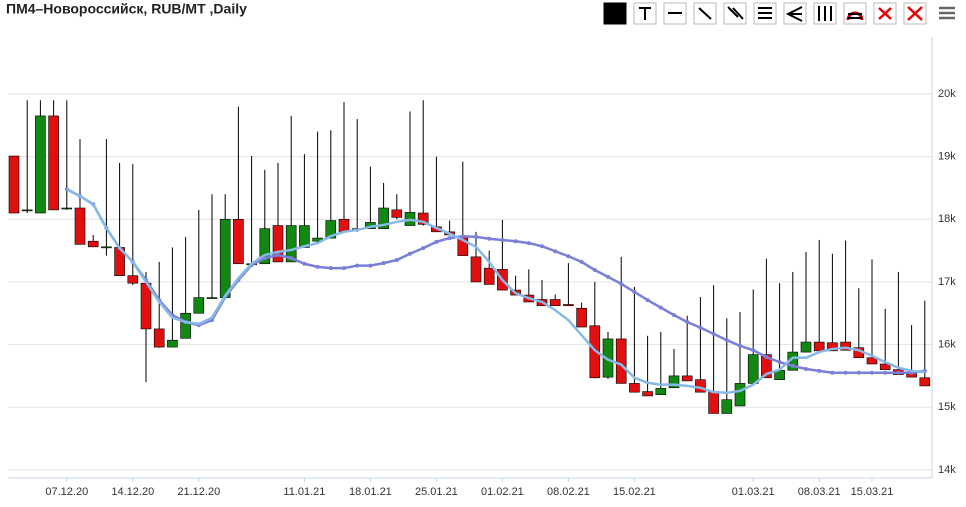 The image size is (966, 507). What do you see at coordinates (634, 492) in the screenshot?
I see `x-tick-label: 15.02.21` at bounding box center [634, 492].